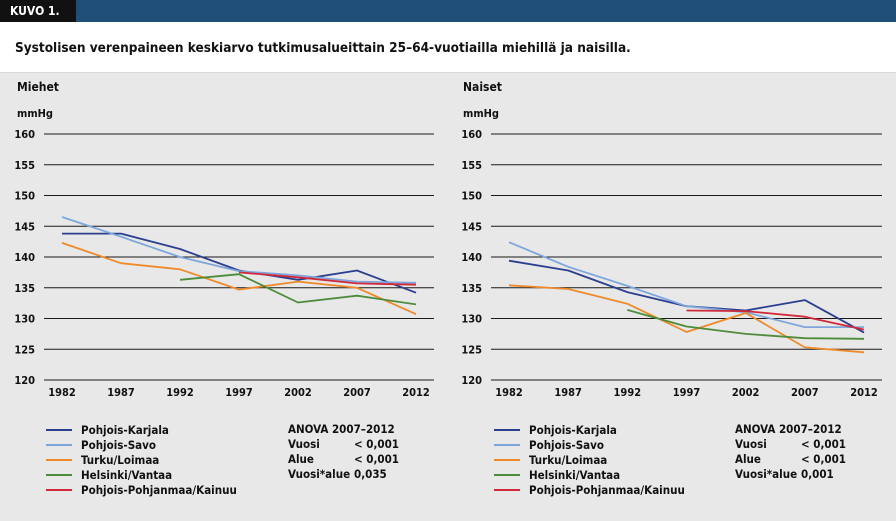 This screenshot has height=521, width=896. What do you see at coordinates (118, 444) in the screenshot?
I see `legend-label: Pohjois-Savo` at bounding box center [118, 444].